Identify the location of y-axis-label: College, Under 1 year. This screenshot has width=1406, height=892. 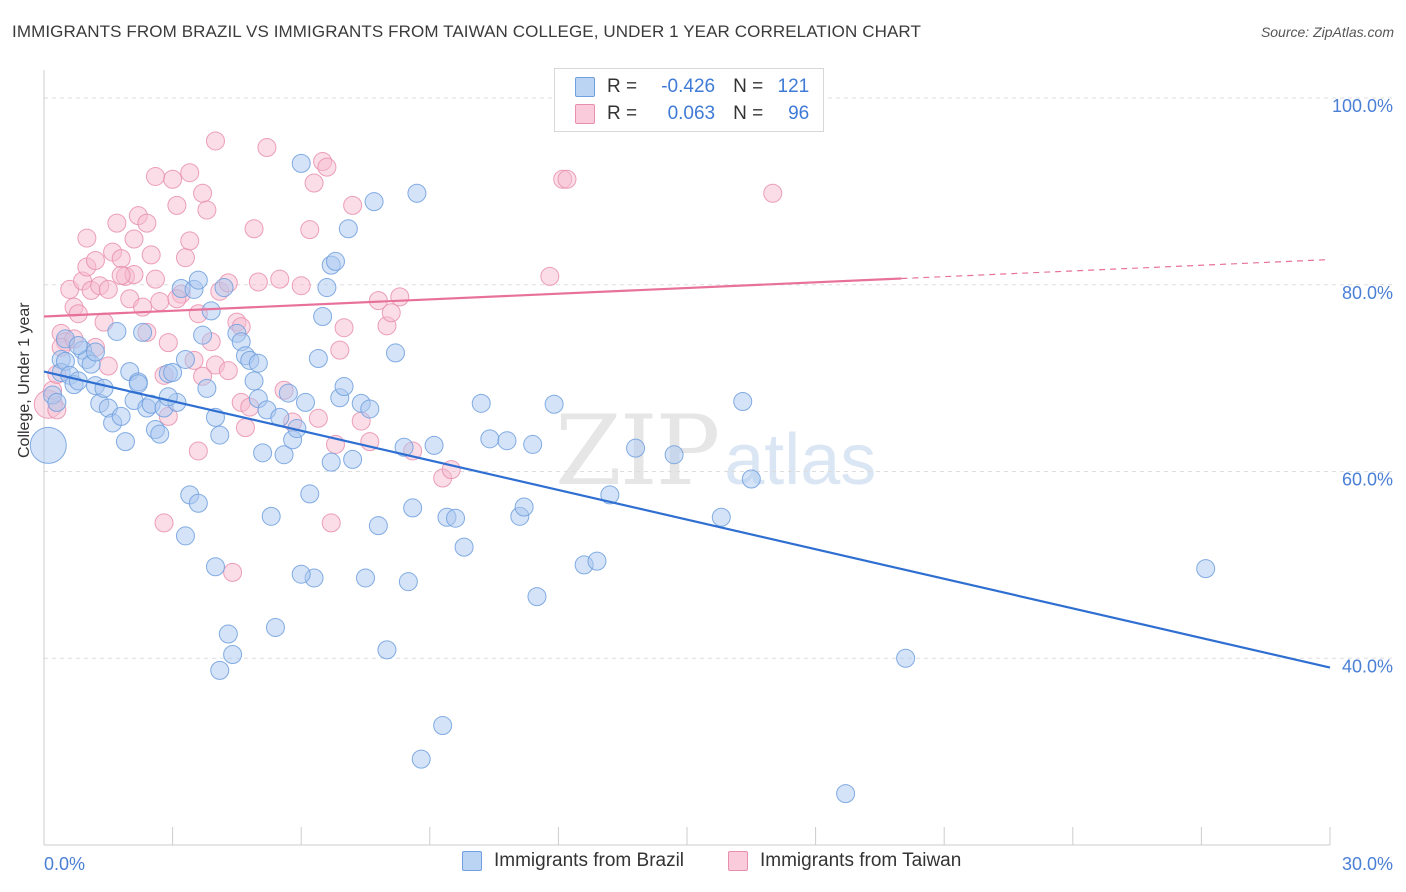
(24, 380).